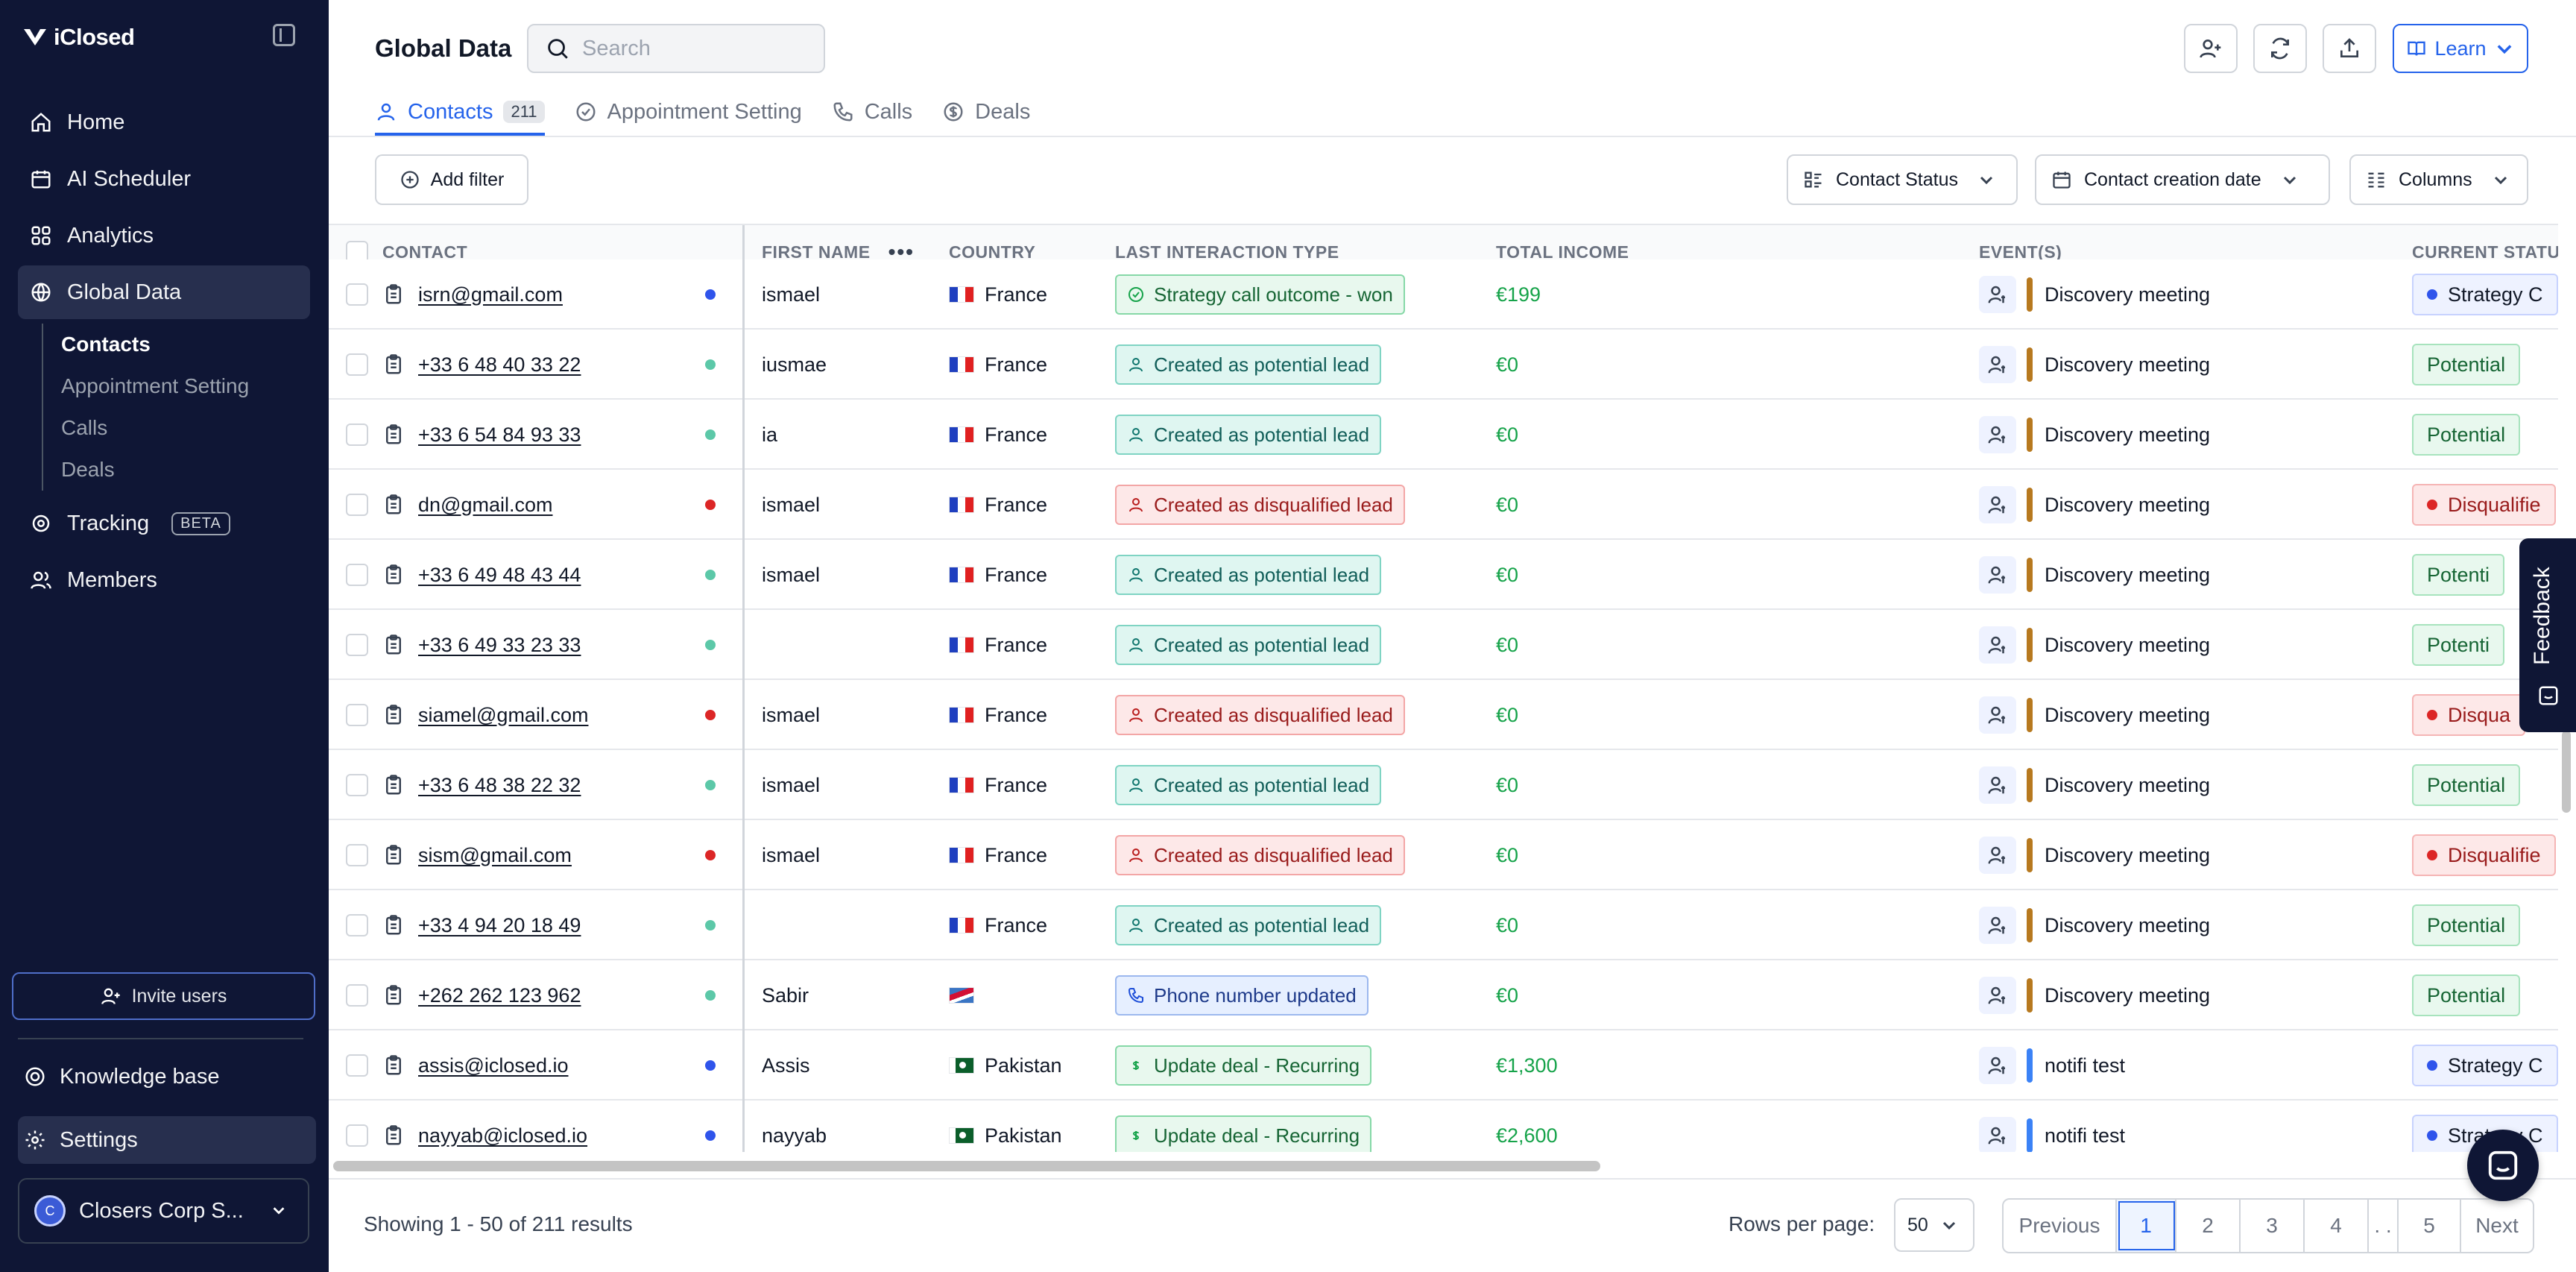 This screenshot has width=2576, height=1272. What do you see at coordinates (499, 574) in the screenshot?
I see `contact-link: +33 6 49 48 43 44` at bounding box center [499, 574].